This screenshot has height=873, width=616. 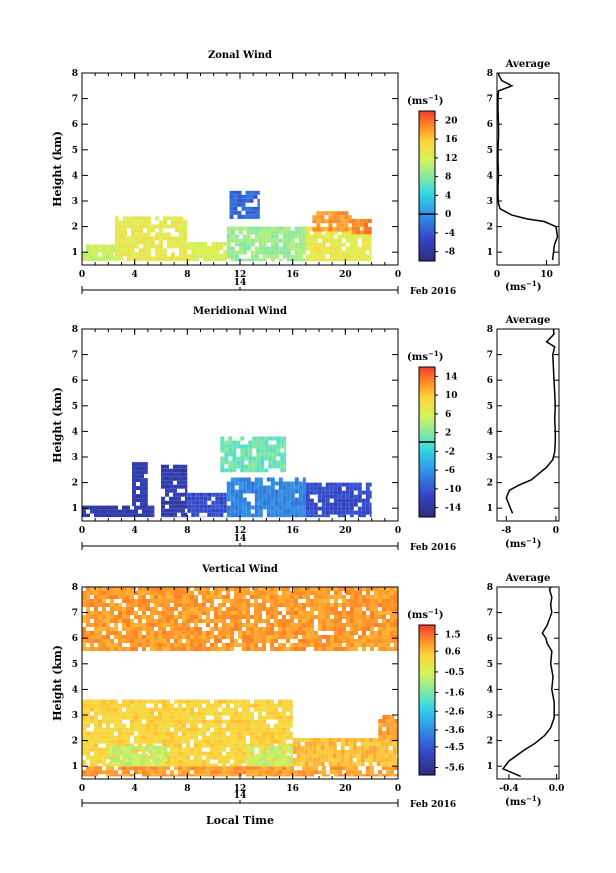 I want to click on colorbar-tick-label: 4, so click(x=448, y=196).